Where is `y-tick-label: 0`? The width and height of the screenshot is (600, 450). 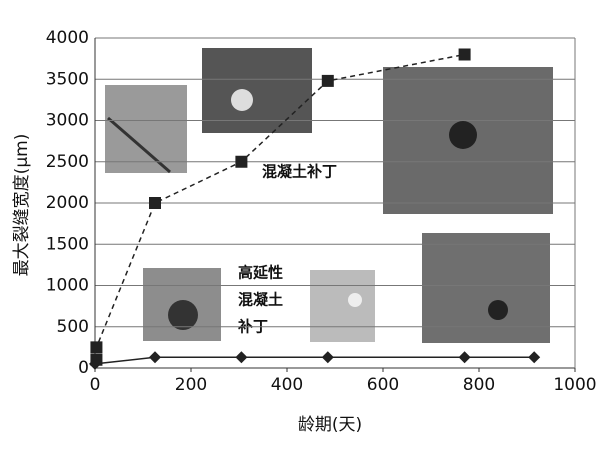 y-tick-label: 0 is located at coordinates (83, 368).